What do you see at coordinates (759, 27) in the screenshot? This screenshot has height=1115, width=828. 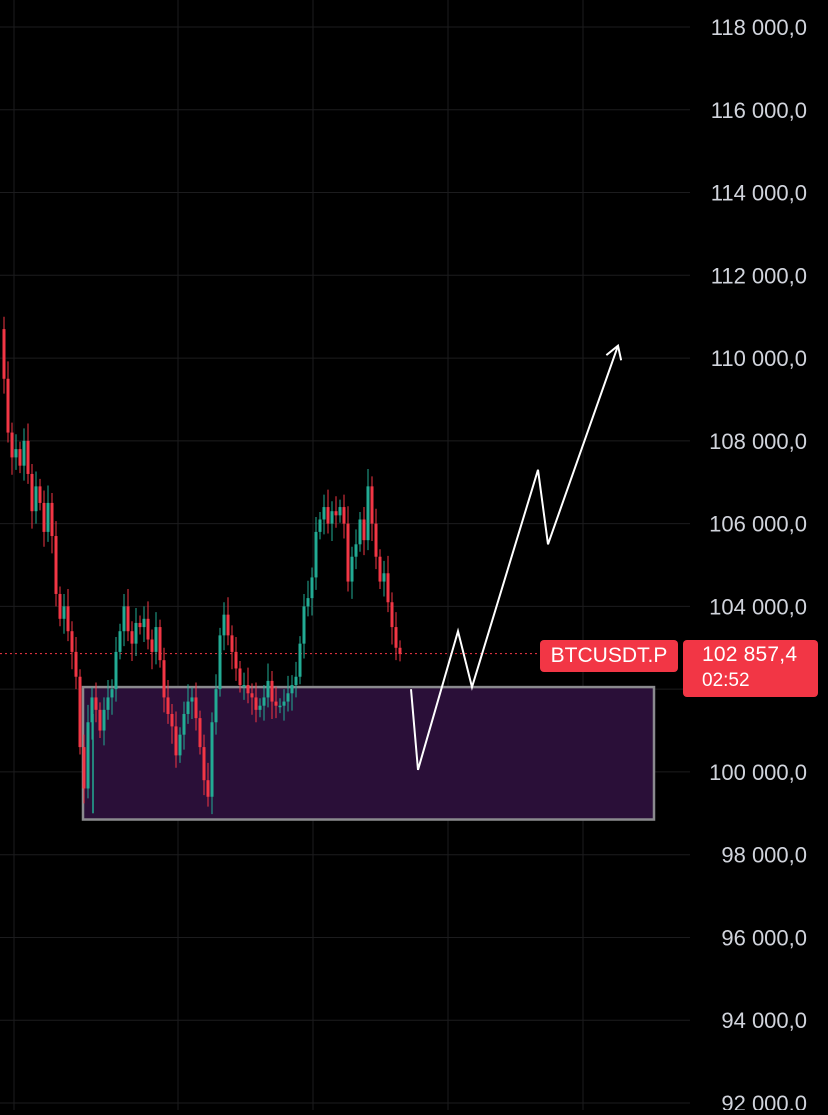 I see `price-tick-label: 118 000,0` at bounding box center [759, 27].